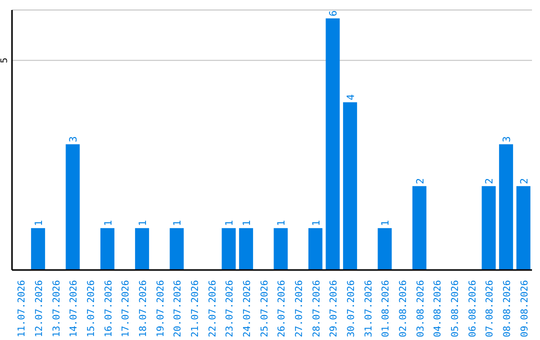 This screenshot has width=540, height=340. I want to click on x-tick-label: 09.08.2026, so click(524, 309).